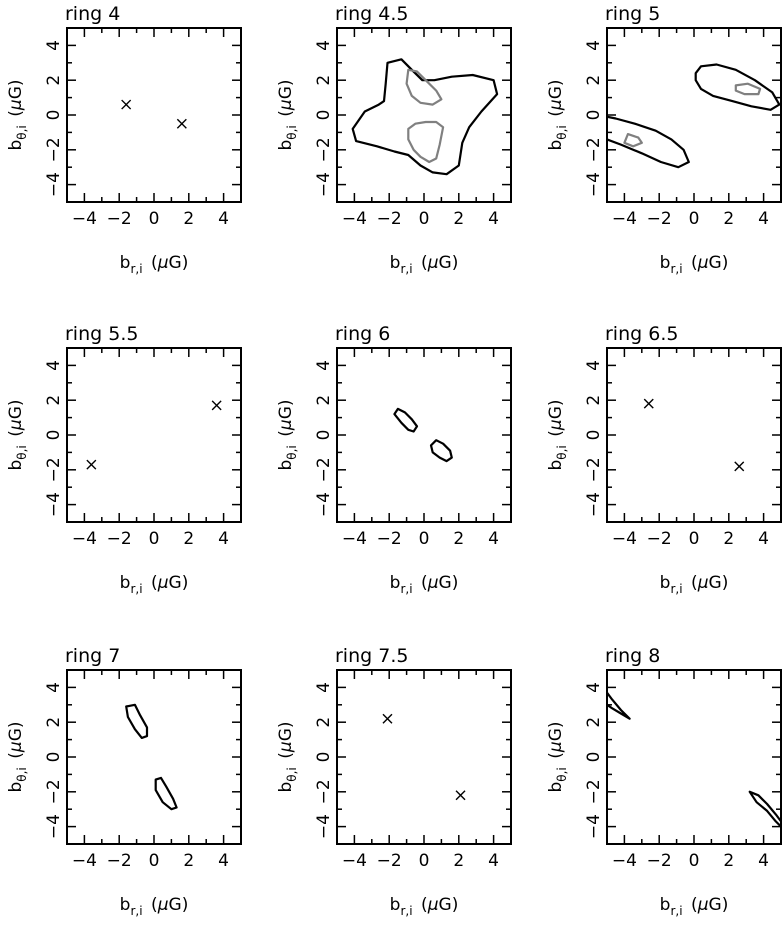 This screenshot has width=782, height=927. I want to click on x-tick-label: −2, so click(119, 861).